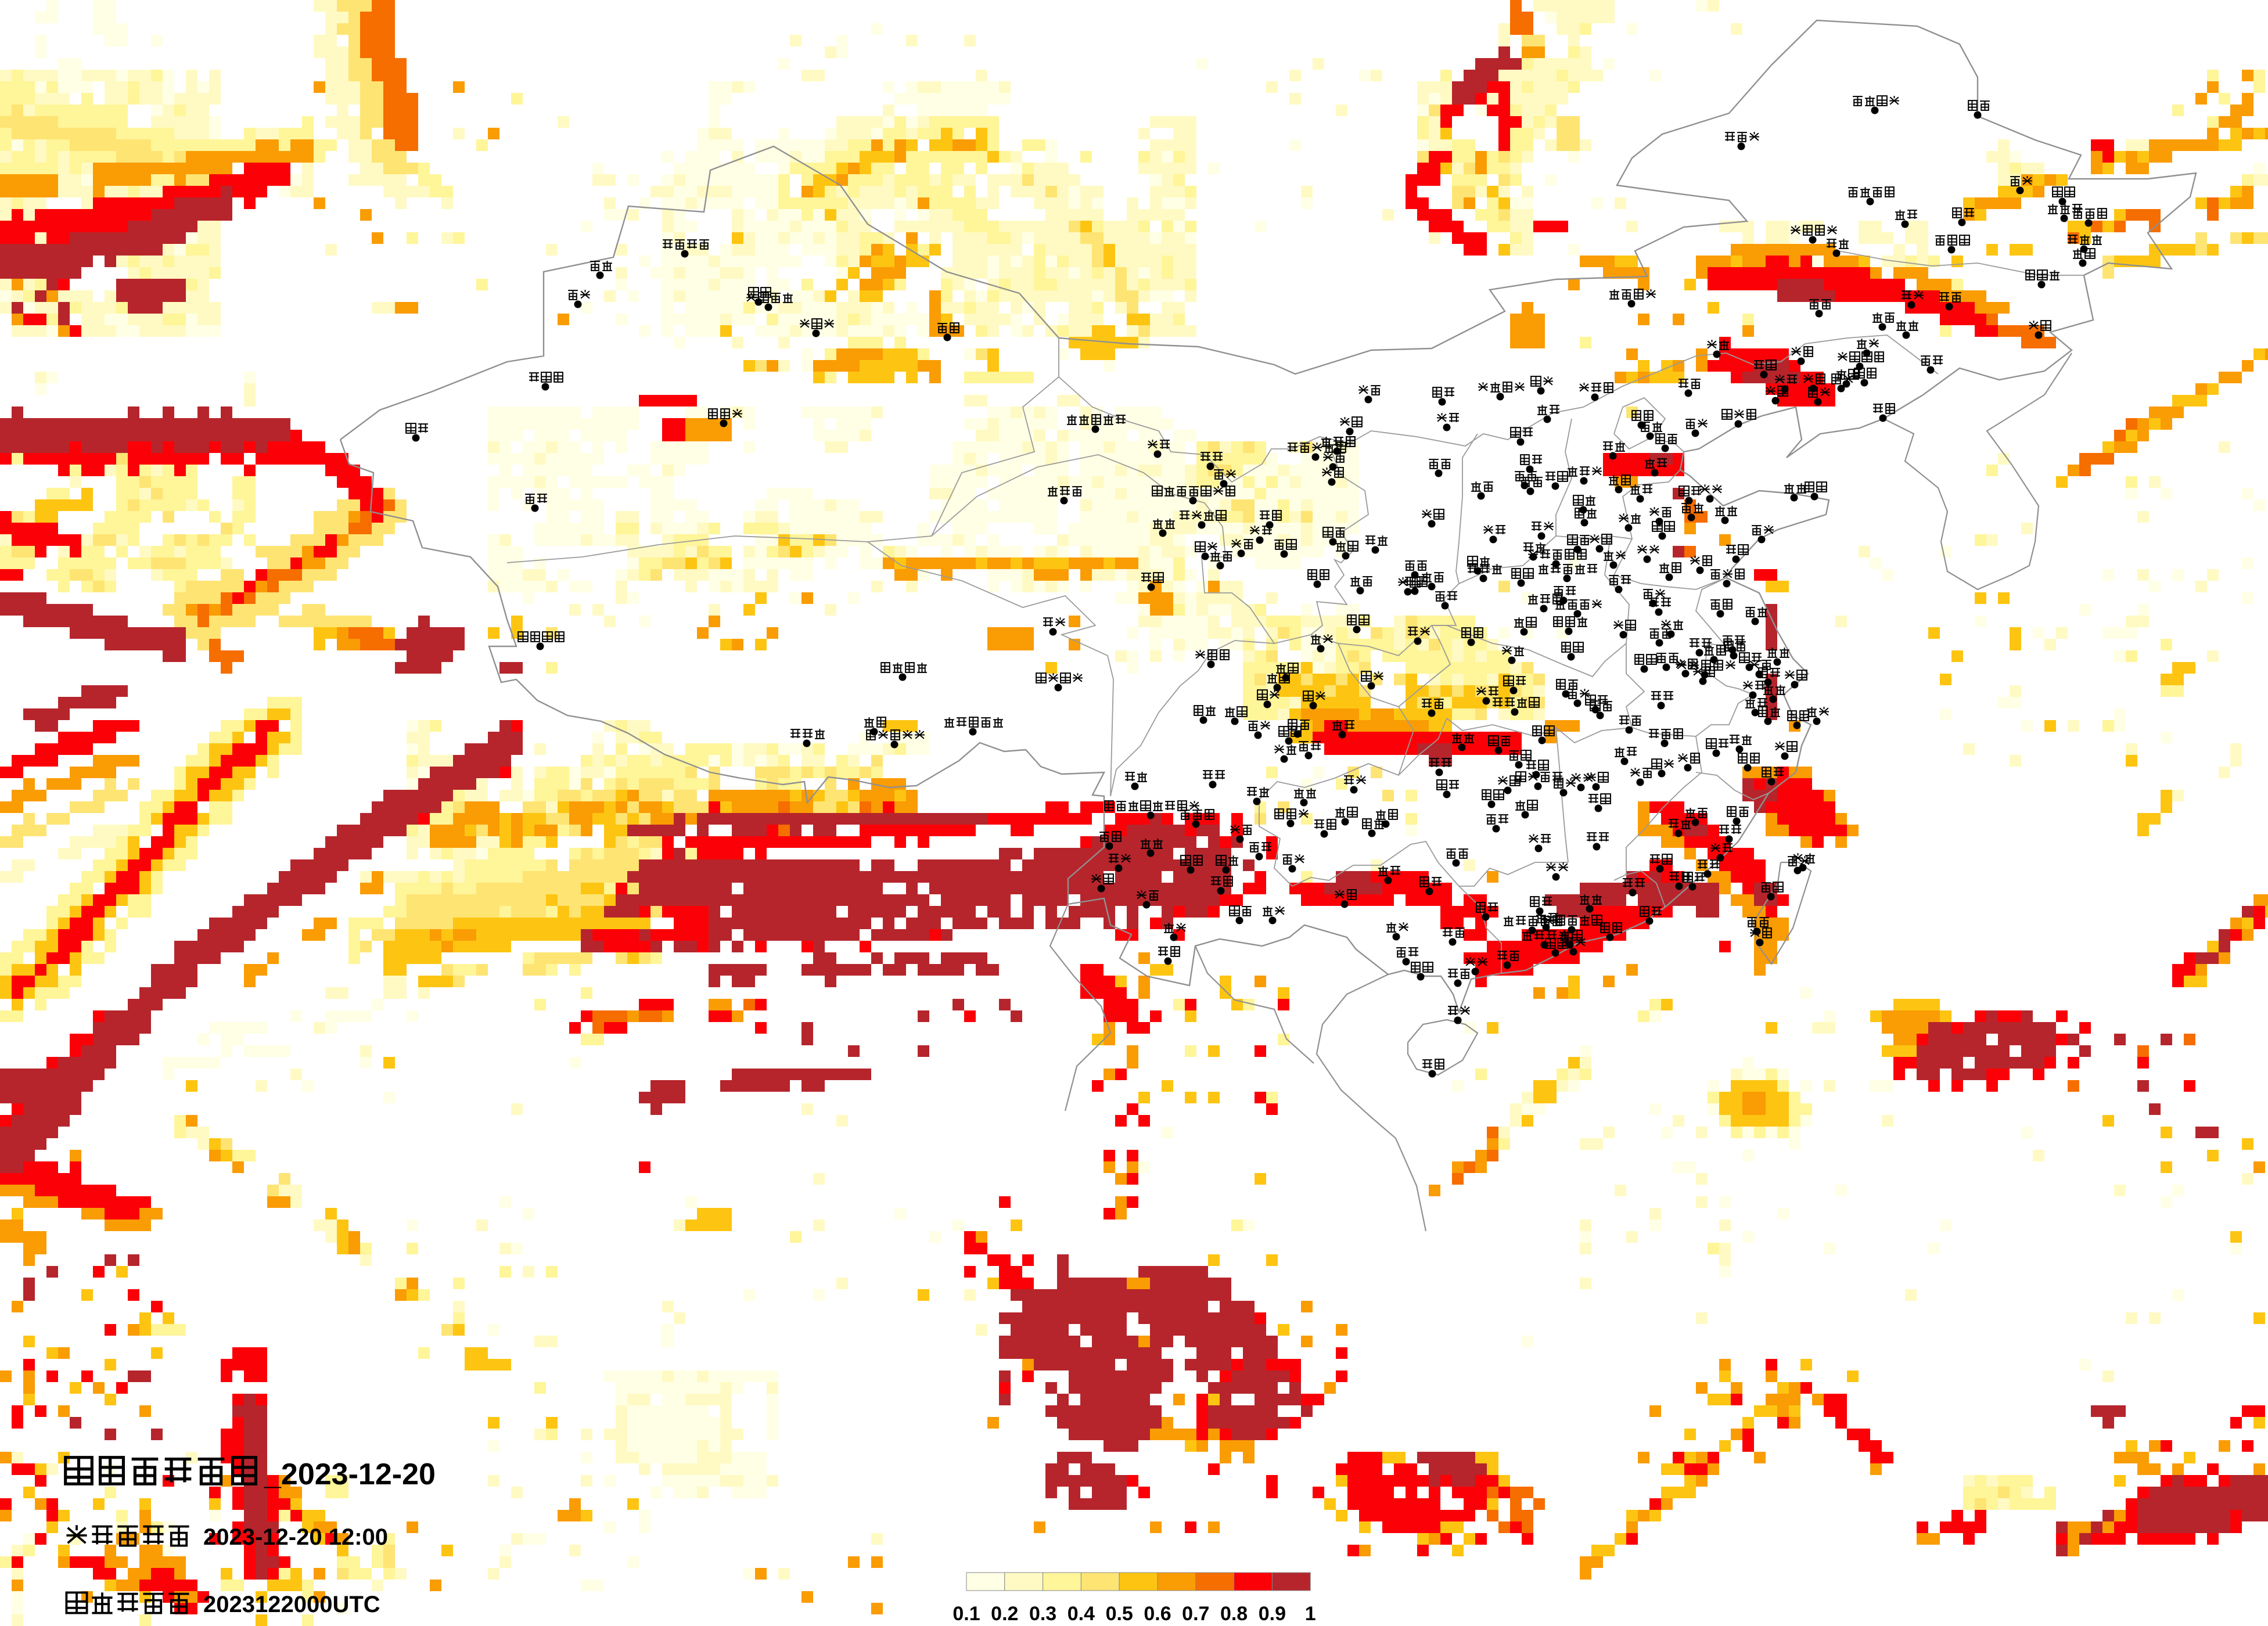 The height and width of the screenshot is (1626, 2268). Describe the element at coordinates (1042, 1614) in the screenshot. I see `svg-text: 0.3` at that location.